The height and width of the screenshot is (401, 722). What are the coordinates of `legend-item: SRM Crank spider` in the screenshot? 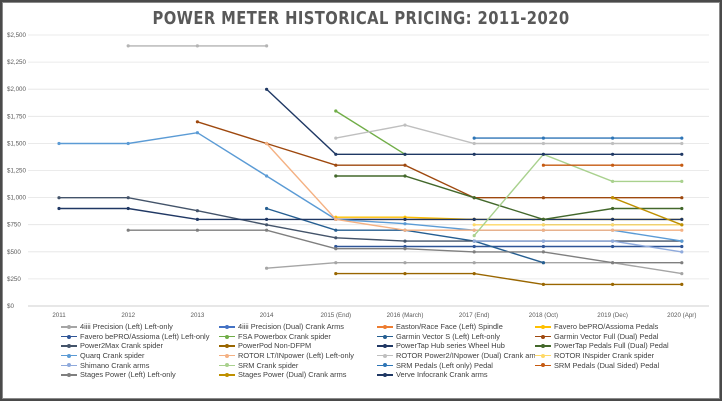 It's located at (298, 365).